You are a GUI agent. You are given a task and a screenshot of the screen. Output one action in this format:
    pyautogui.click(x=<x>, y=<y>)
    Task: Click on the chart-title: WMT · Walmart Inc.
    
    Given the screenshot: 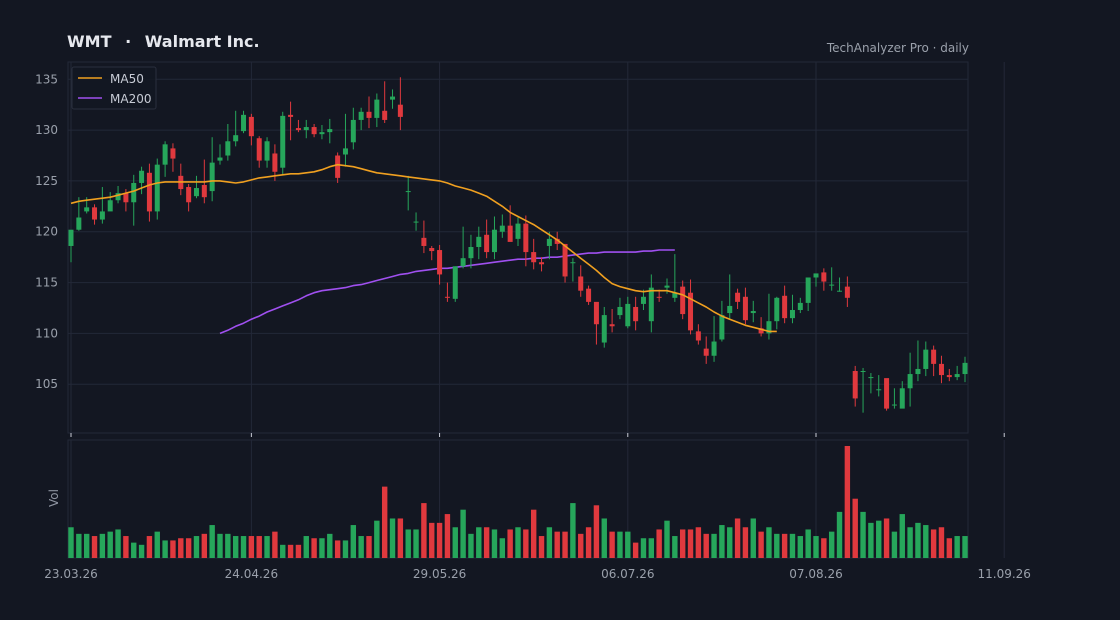 What is the action you would take?
    pyautogui.click(x=163, y=41)
    